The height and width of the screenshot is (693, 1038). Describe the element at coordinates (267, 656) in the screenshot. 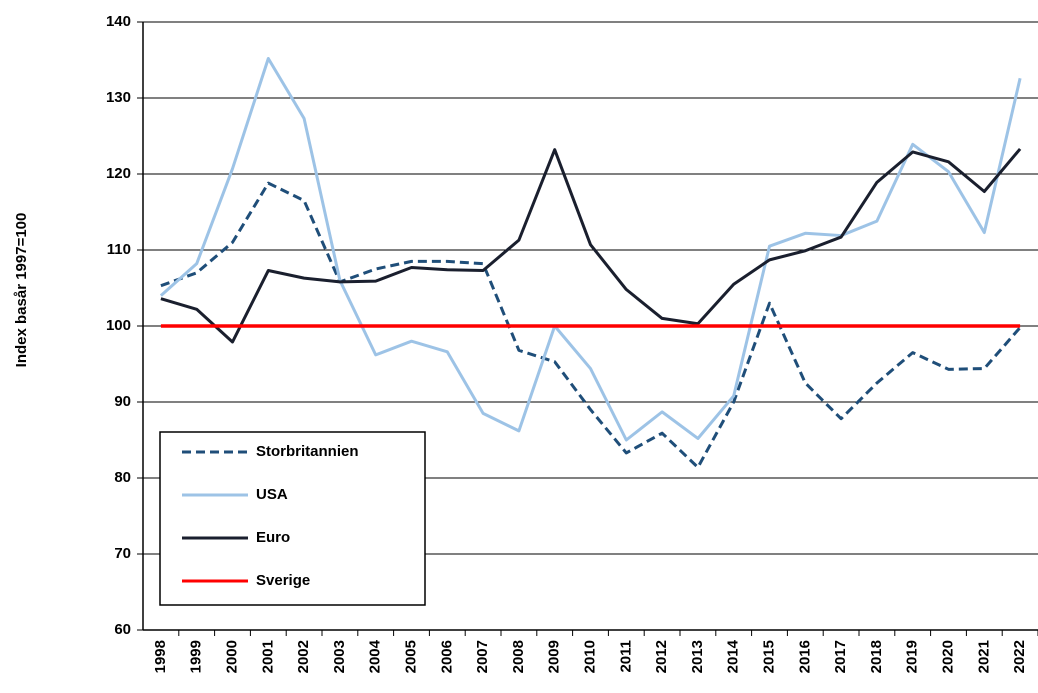

I see `x-tick-label: 2001` at that location.